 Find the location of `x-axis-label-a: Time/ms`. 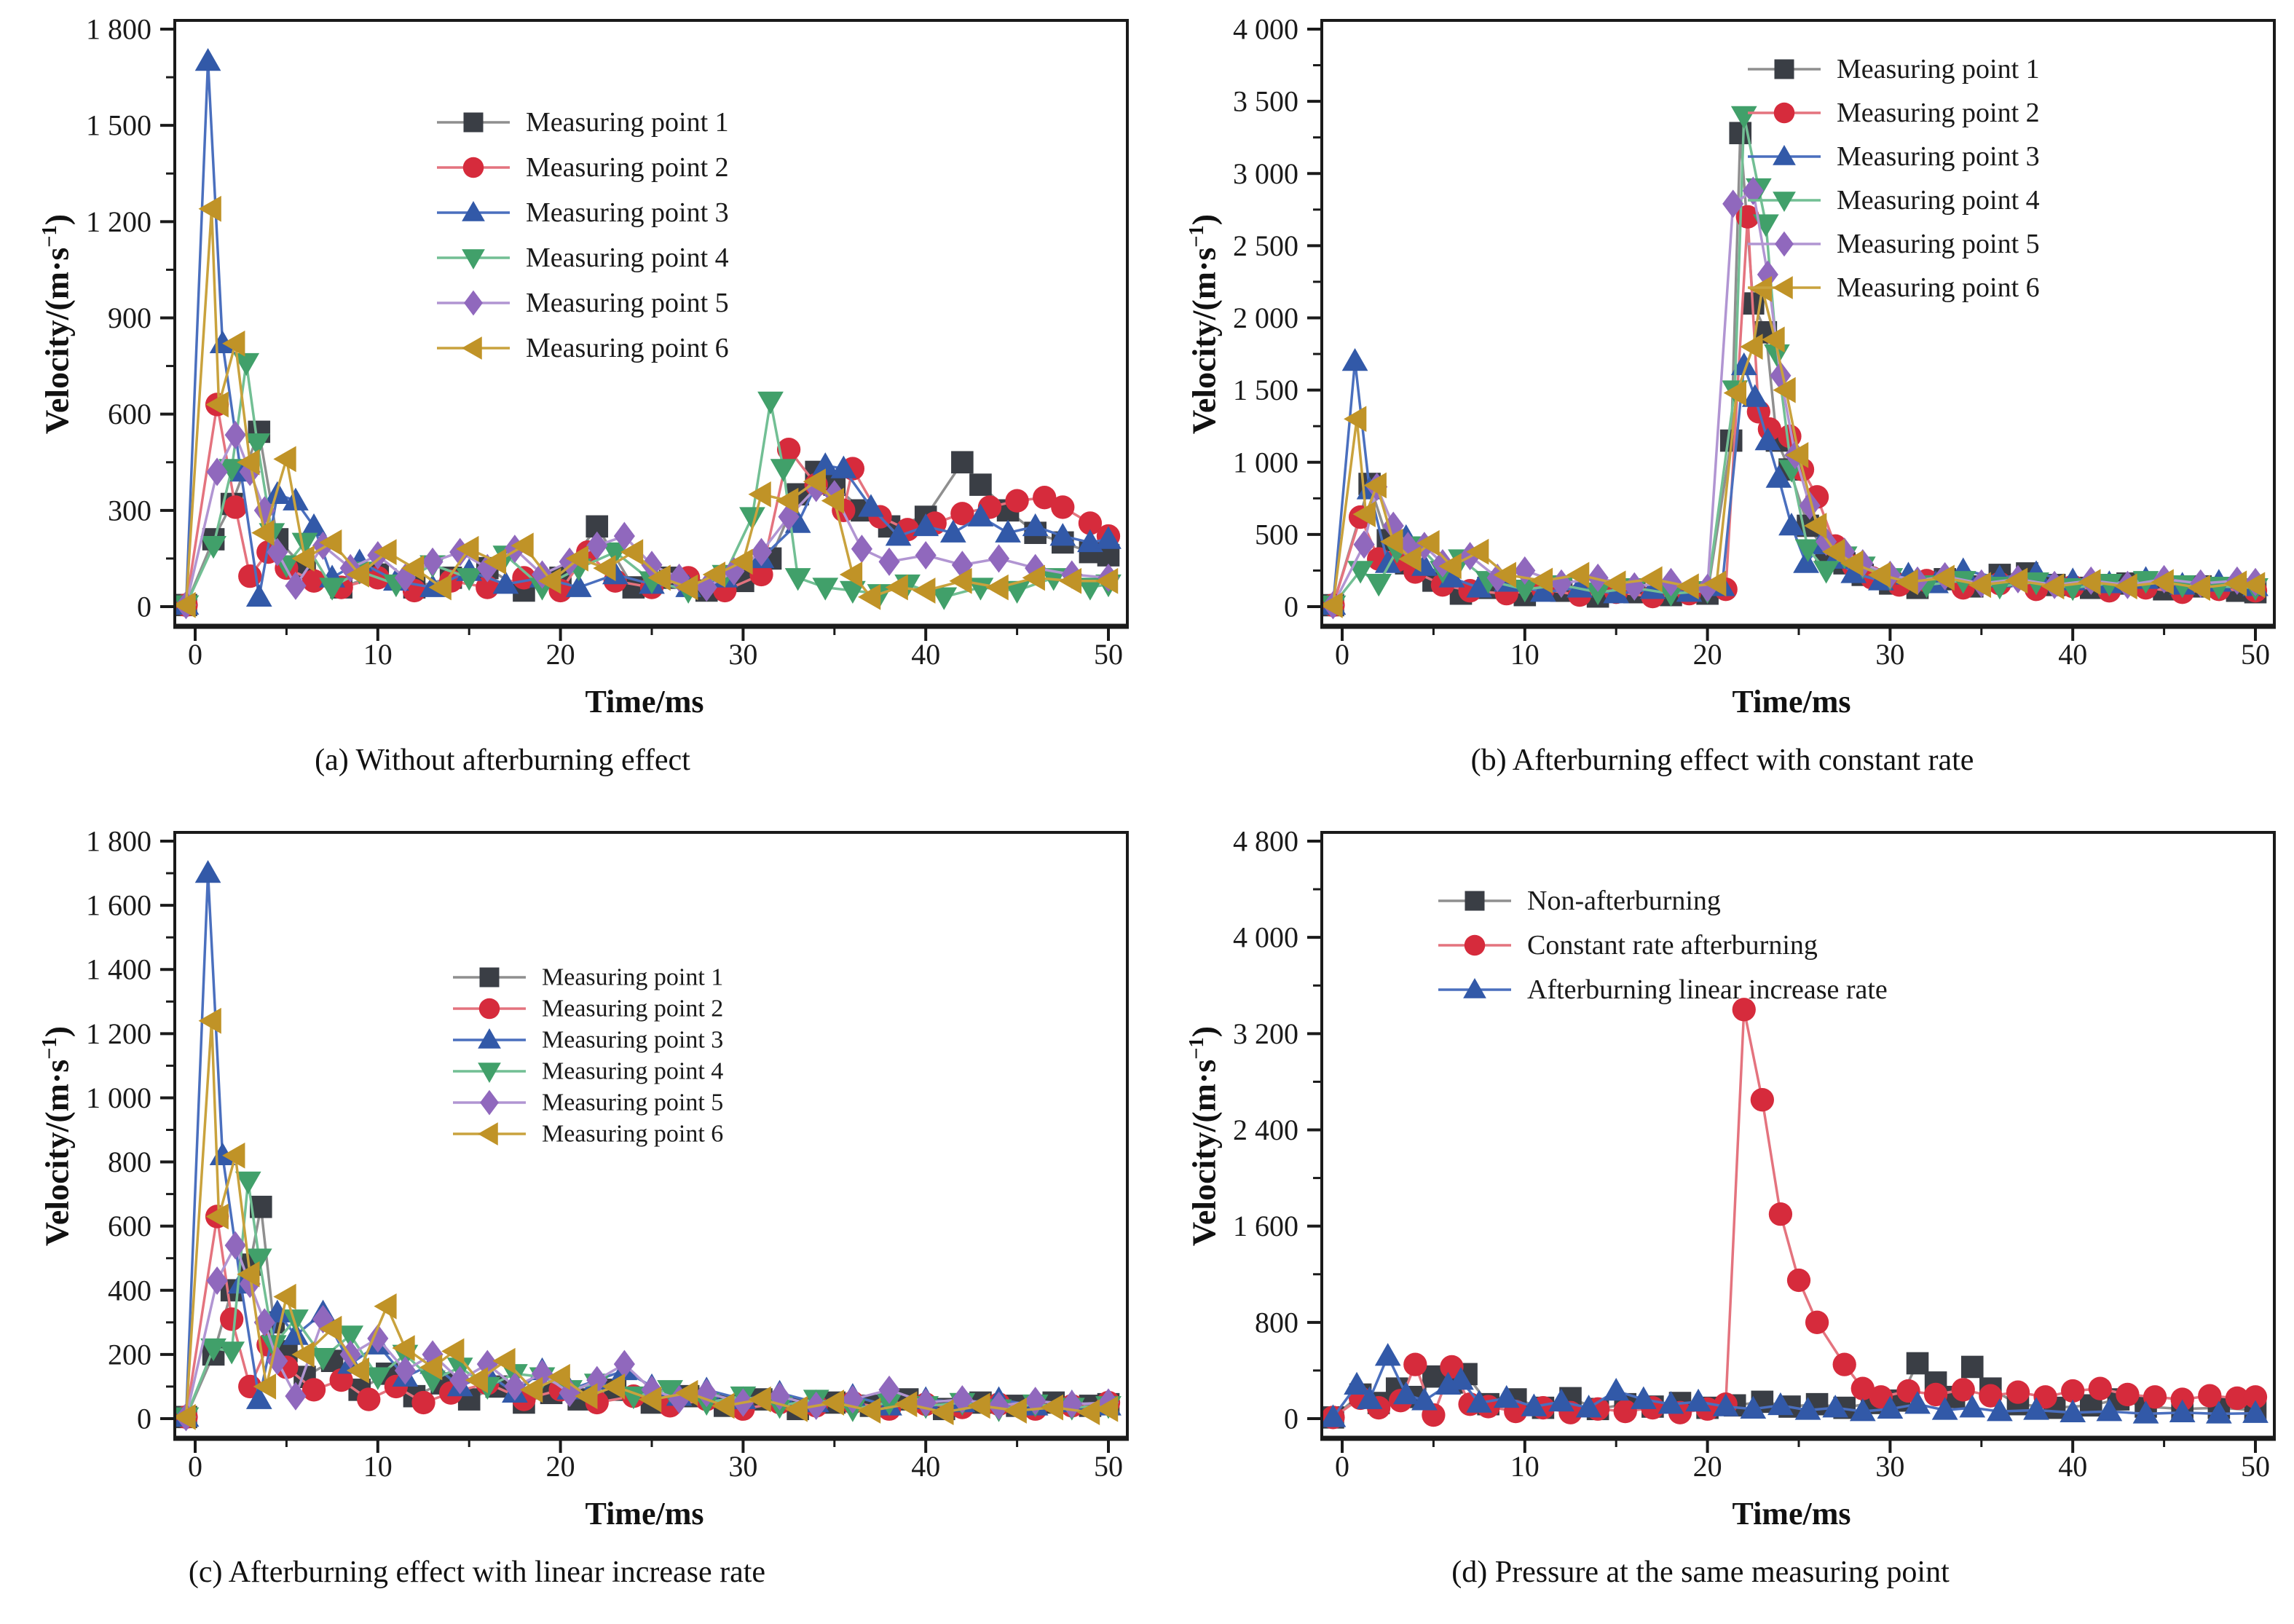

x-axis-label-a: Time/ms is located at coordinates (645, 702).